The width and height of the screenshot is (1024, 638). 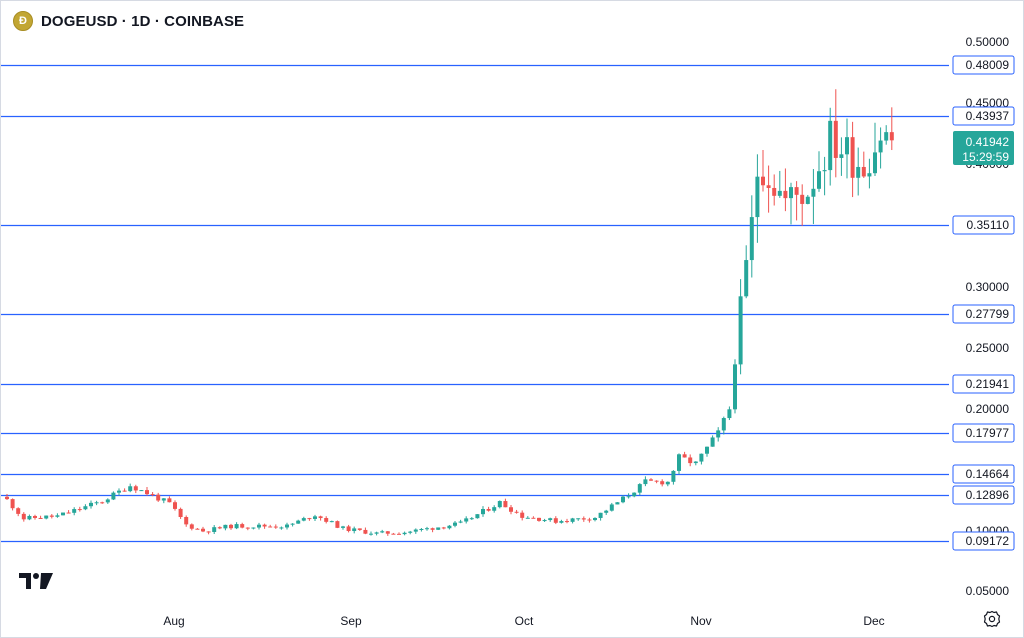 I want to click on tradingview-logo, so click(x=37, y=581).